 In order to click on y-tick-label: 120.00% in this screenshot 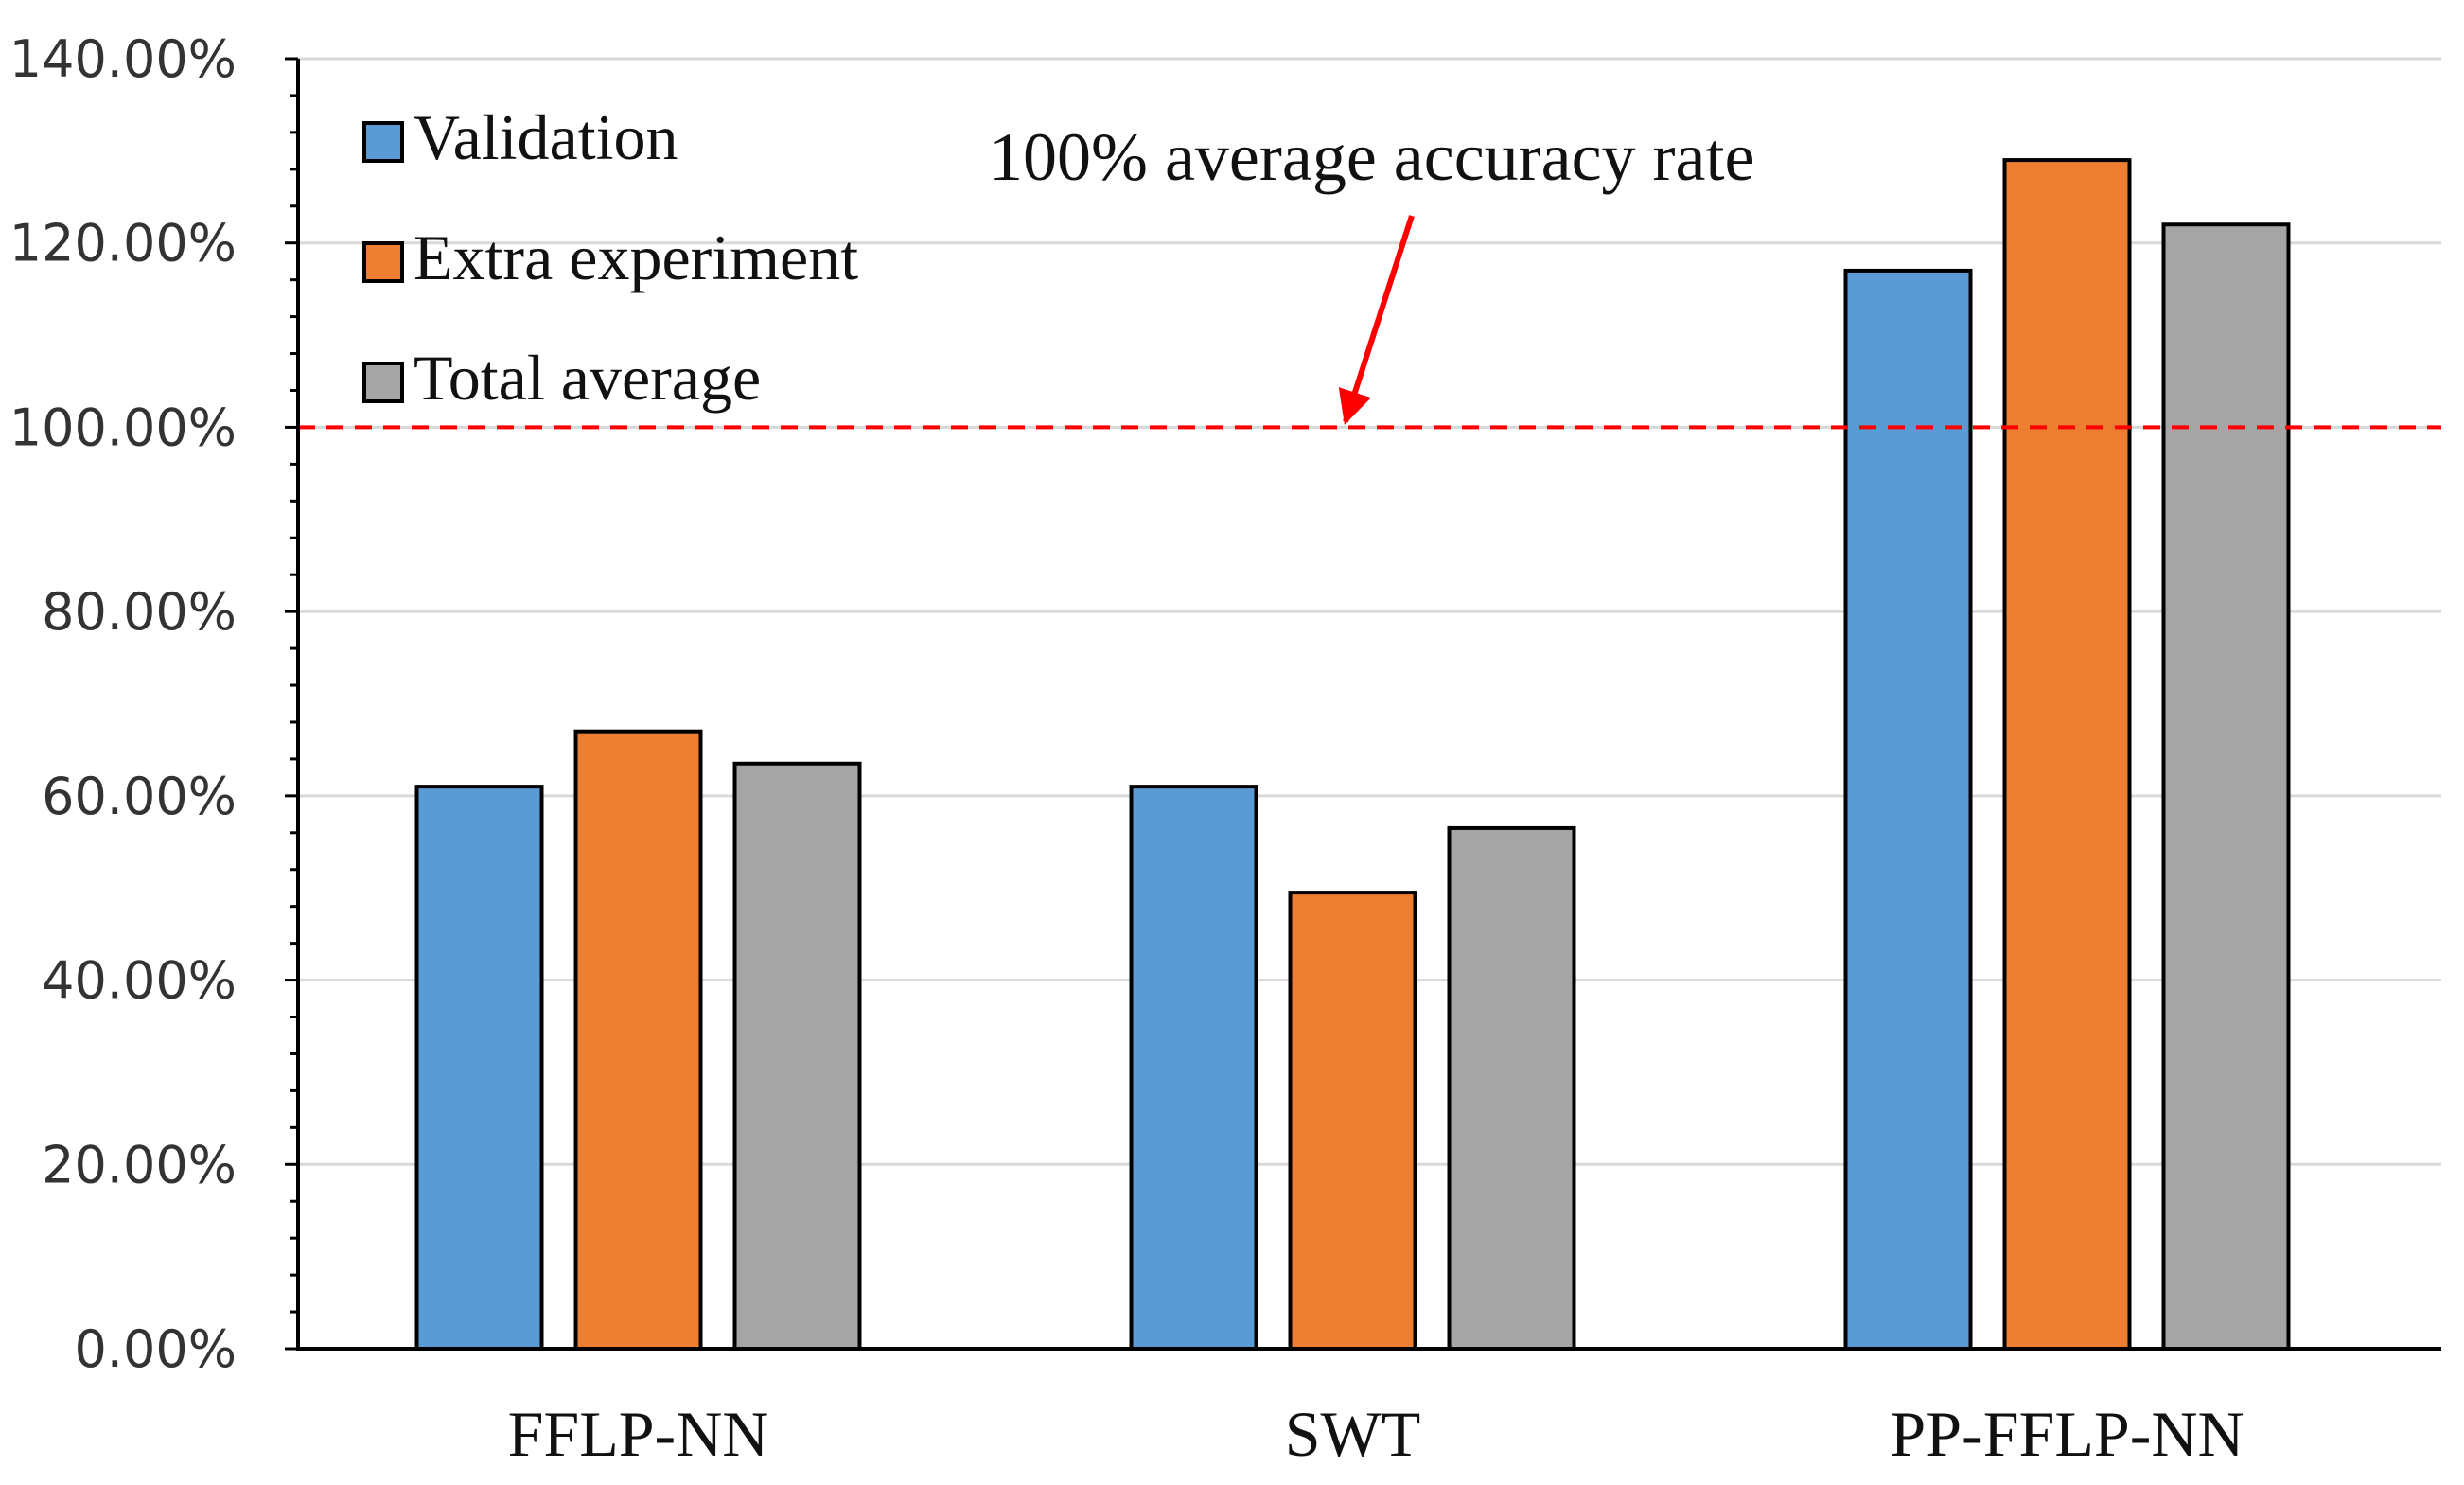, I will do `click(123, 244)`.